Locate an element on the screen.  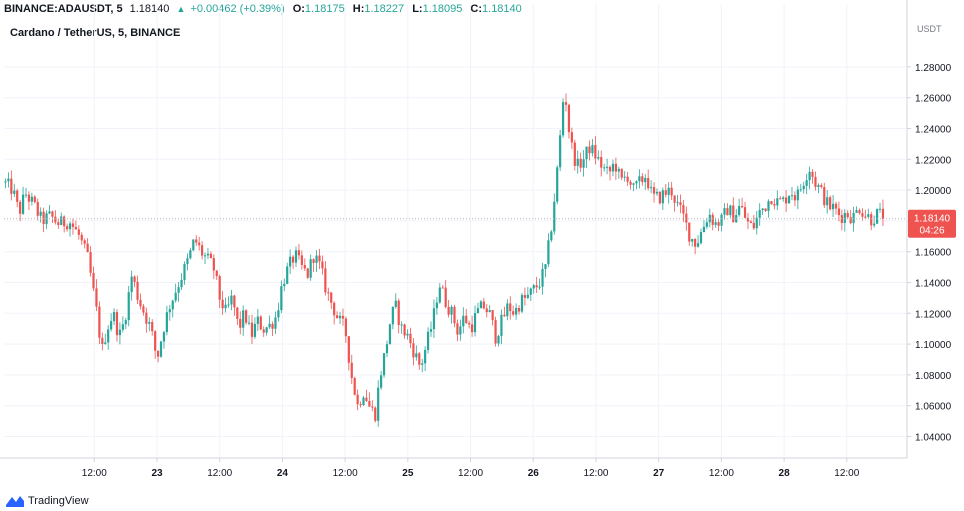
y-tick-label: 1.20000 is located at coordinates (933, 191).